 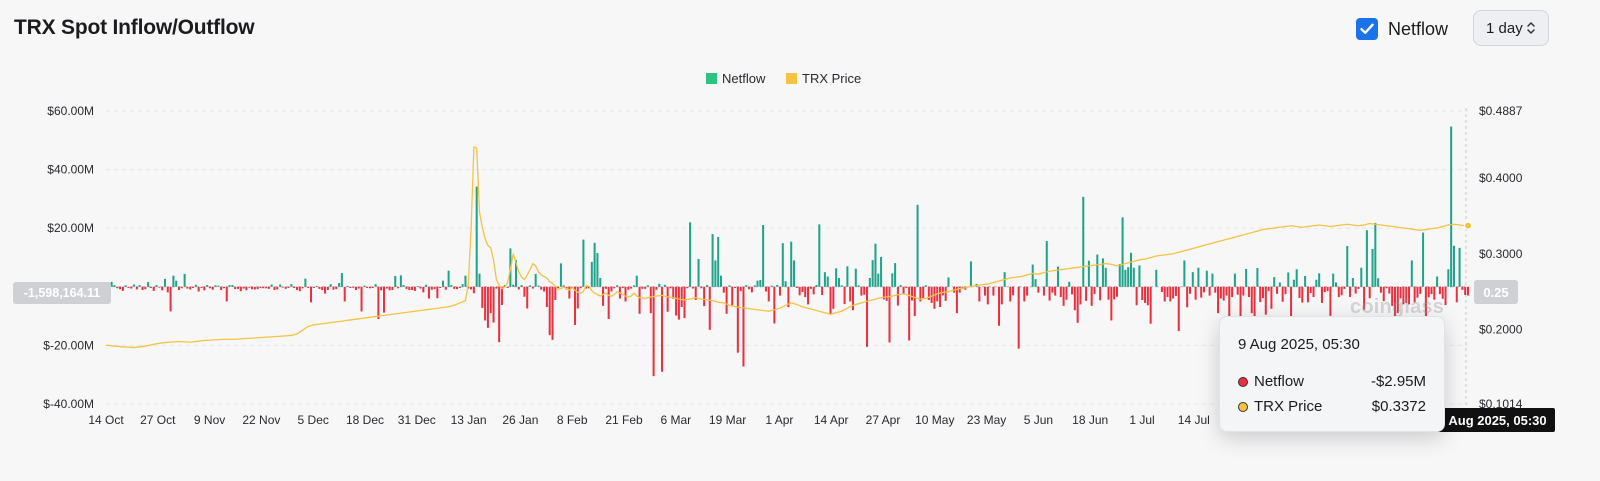 What do you see at coordinates (675, 420) in the screenshot?
I see `x-axis-tick: 6 Mar` at bounding box center [675, 420].